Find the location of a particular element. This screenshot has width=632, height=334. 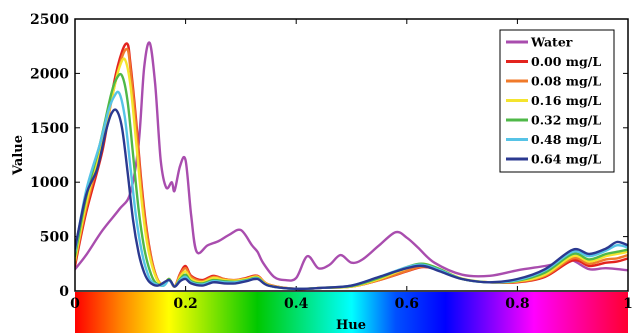

legend-label: 0.64 mg/L is located at coordinates (566, 159).